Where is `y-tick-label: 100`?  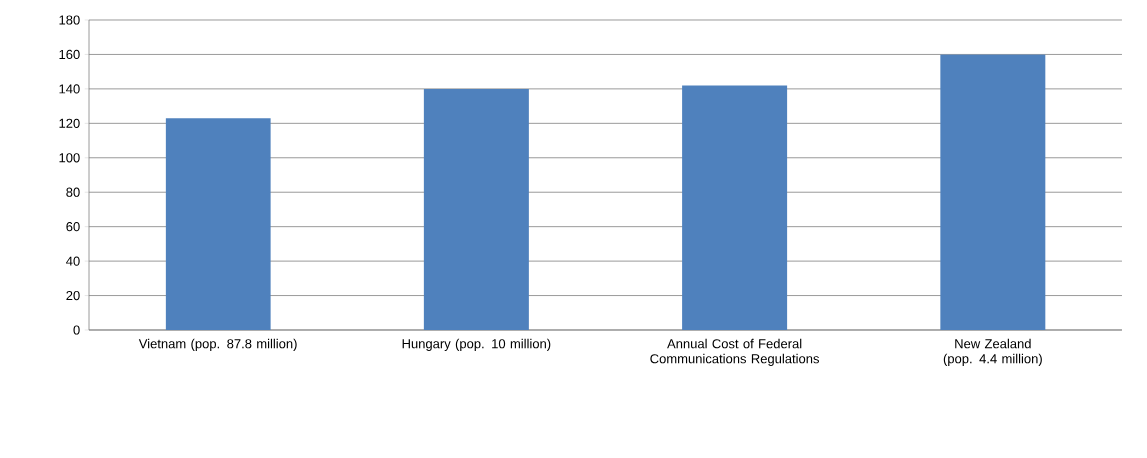 y-tick-label: 100 is located at coordinates (69, 158).